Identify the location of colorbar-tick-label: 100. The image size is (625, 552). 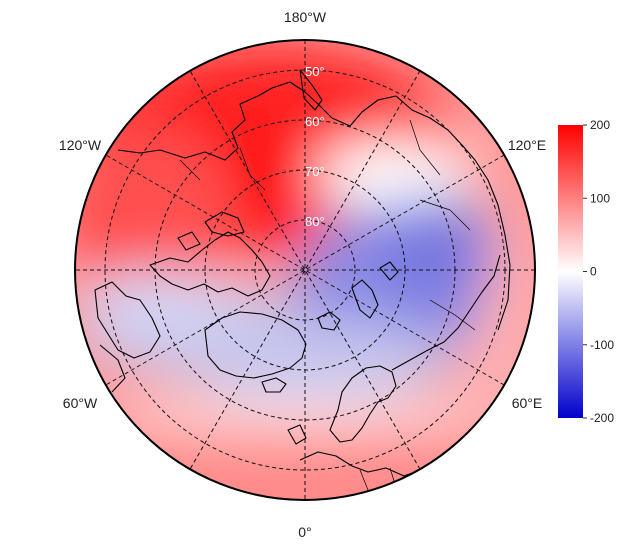
(600, 198).